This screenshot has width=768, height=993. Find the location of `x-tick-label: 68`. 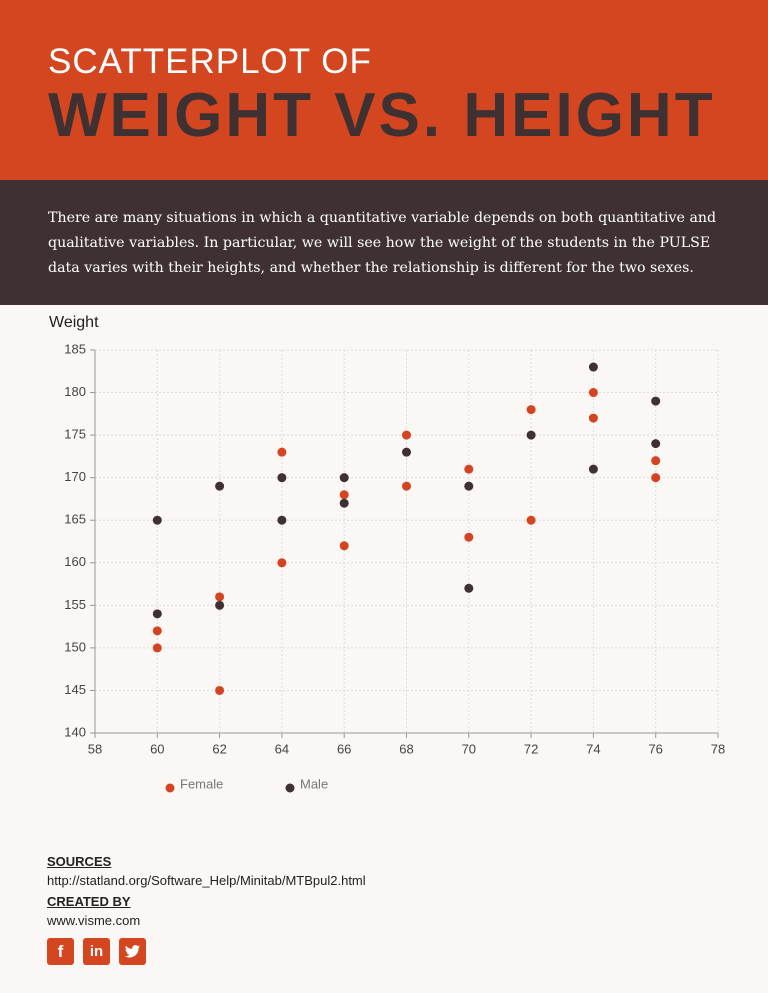

x-tick-label: 68 is located at coordinates (406, 748).